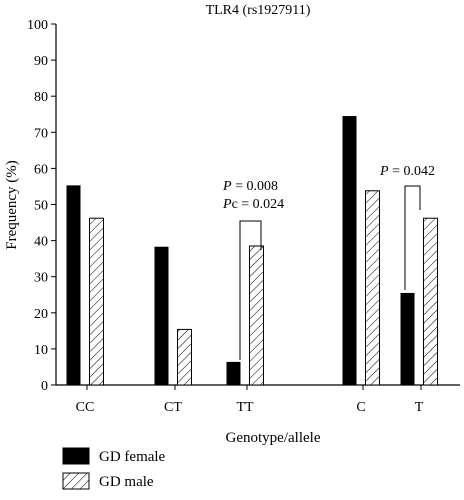 This screenshot has width=464, height=500. I want to click on y-tick-label: 20, so click(41, 314).